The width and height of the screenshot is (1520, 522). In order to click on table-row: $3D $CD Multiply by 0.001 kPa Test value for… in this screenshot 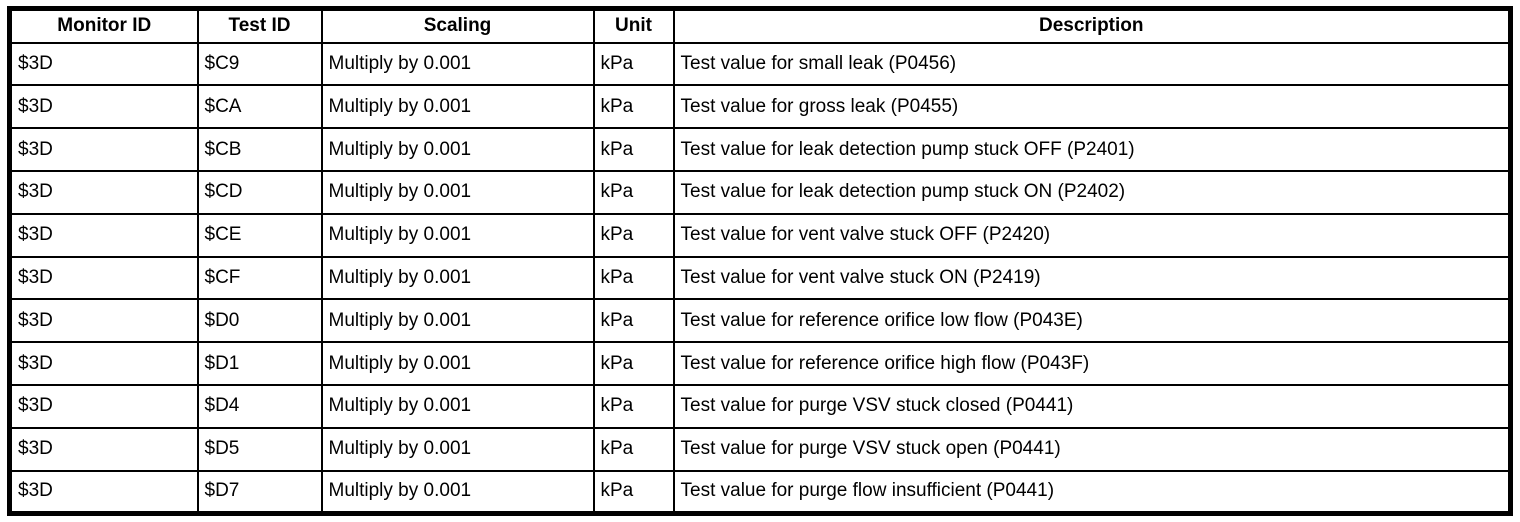, I will do `click(760, 192)`.